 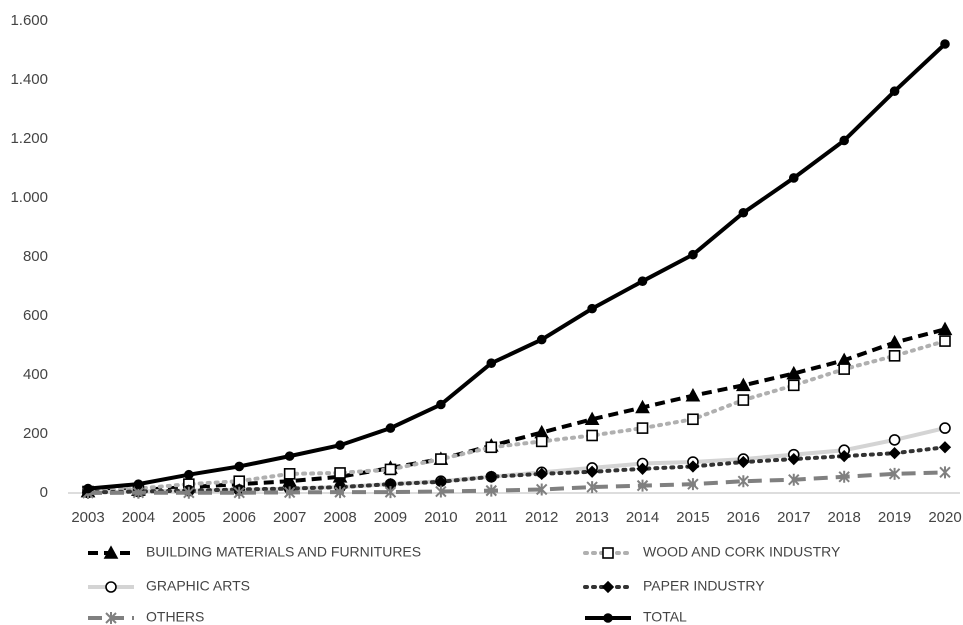 I want to click on x-tick-label: 2014, so click(x=642, y=517).